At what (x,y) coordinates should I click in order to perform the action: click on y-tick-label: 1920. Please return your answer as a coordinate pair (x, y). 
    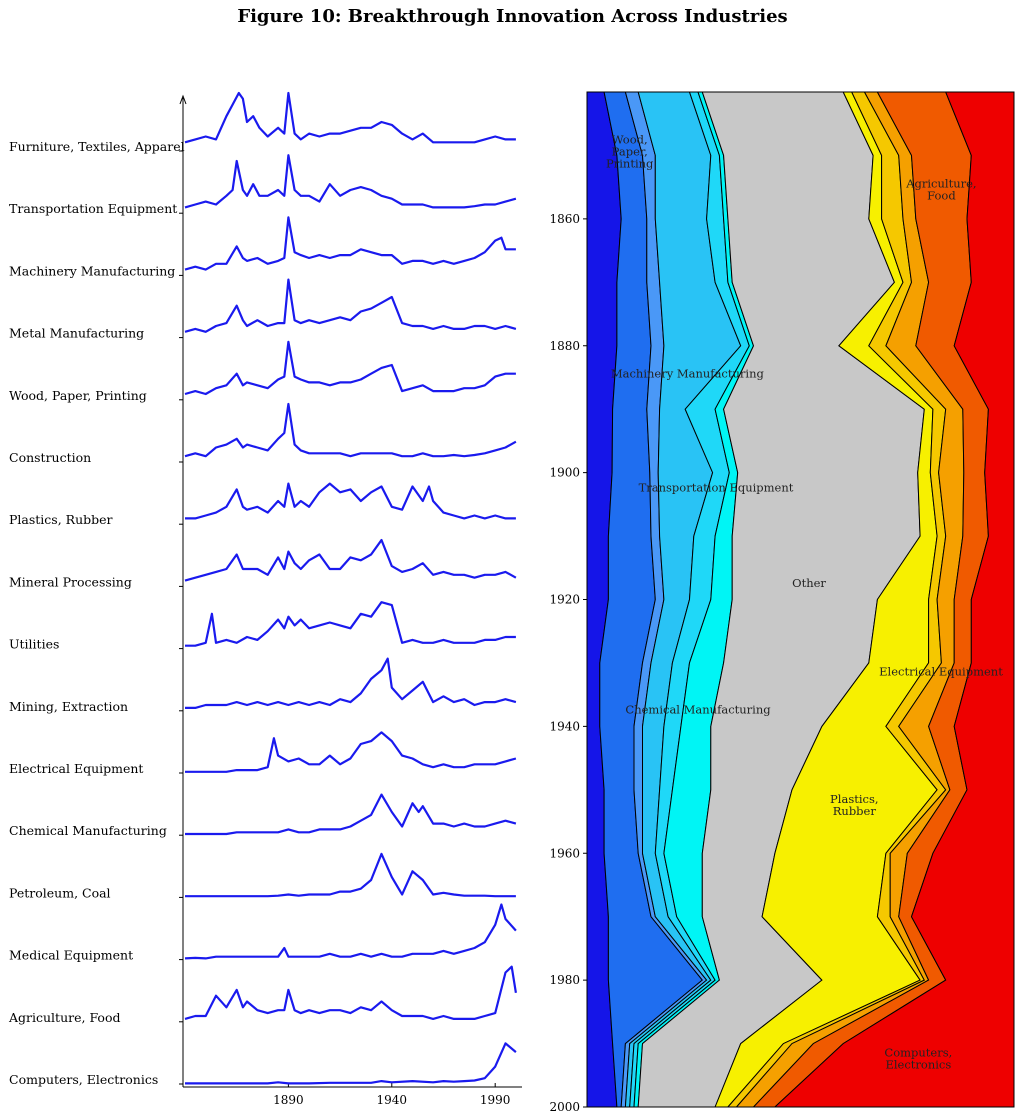
    Looking at the image, I should click on (564, 600).